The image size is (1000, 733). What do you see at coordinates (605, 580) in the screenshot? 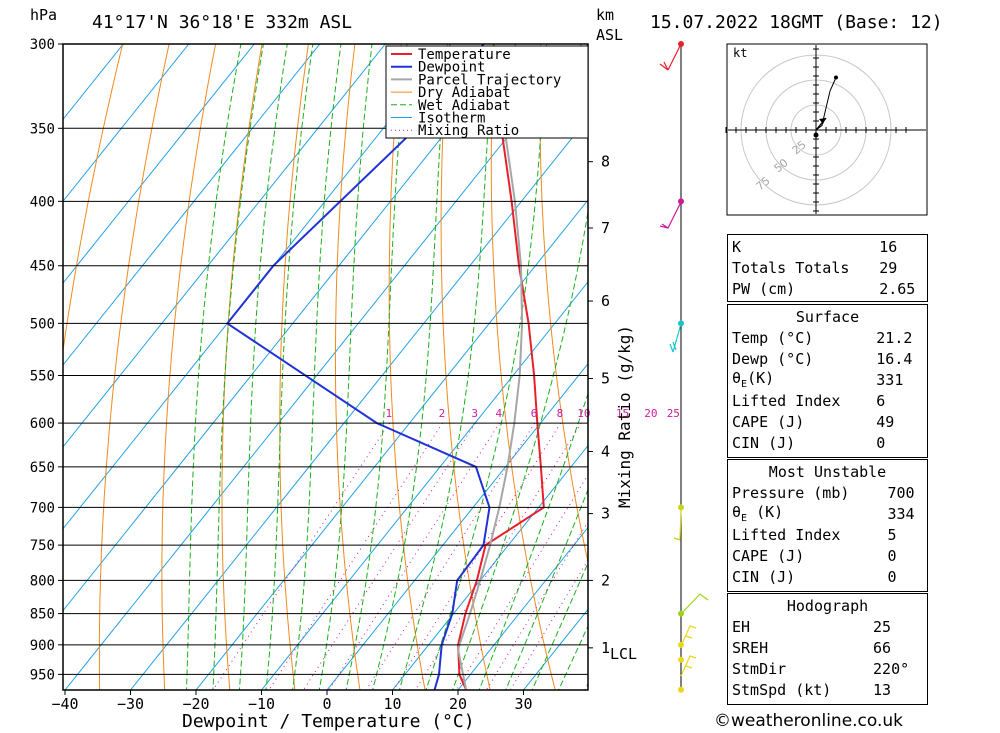
I see `height-tick-label: 2` at bounding box center [605, 580].